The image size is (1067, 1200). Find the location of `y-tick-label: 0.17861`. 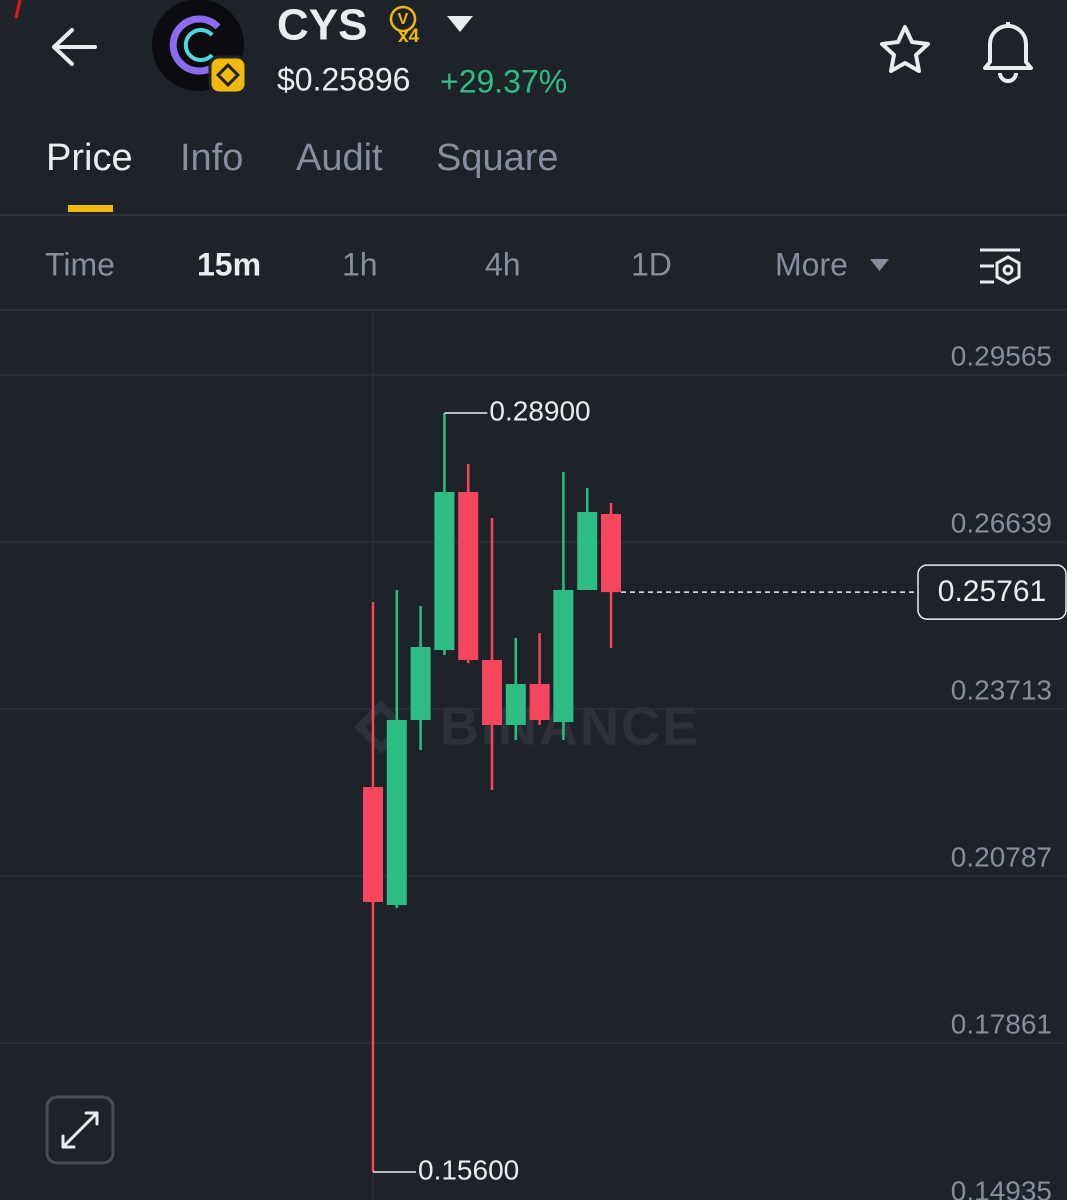

y-tick-label: 0.17861 is located at coordinates (1001, 1023).